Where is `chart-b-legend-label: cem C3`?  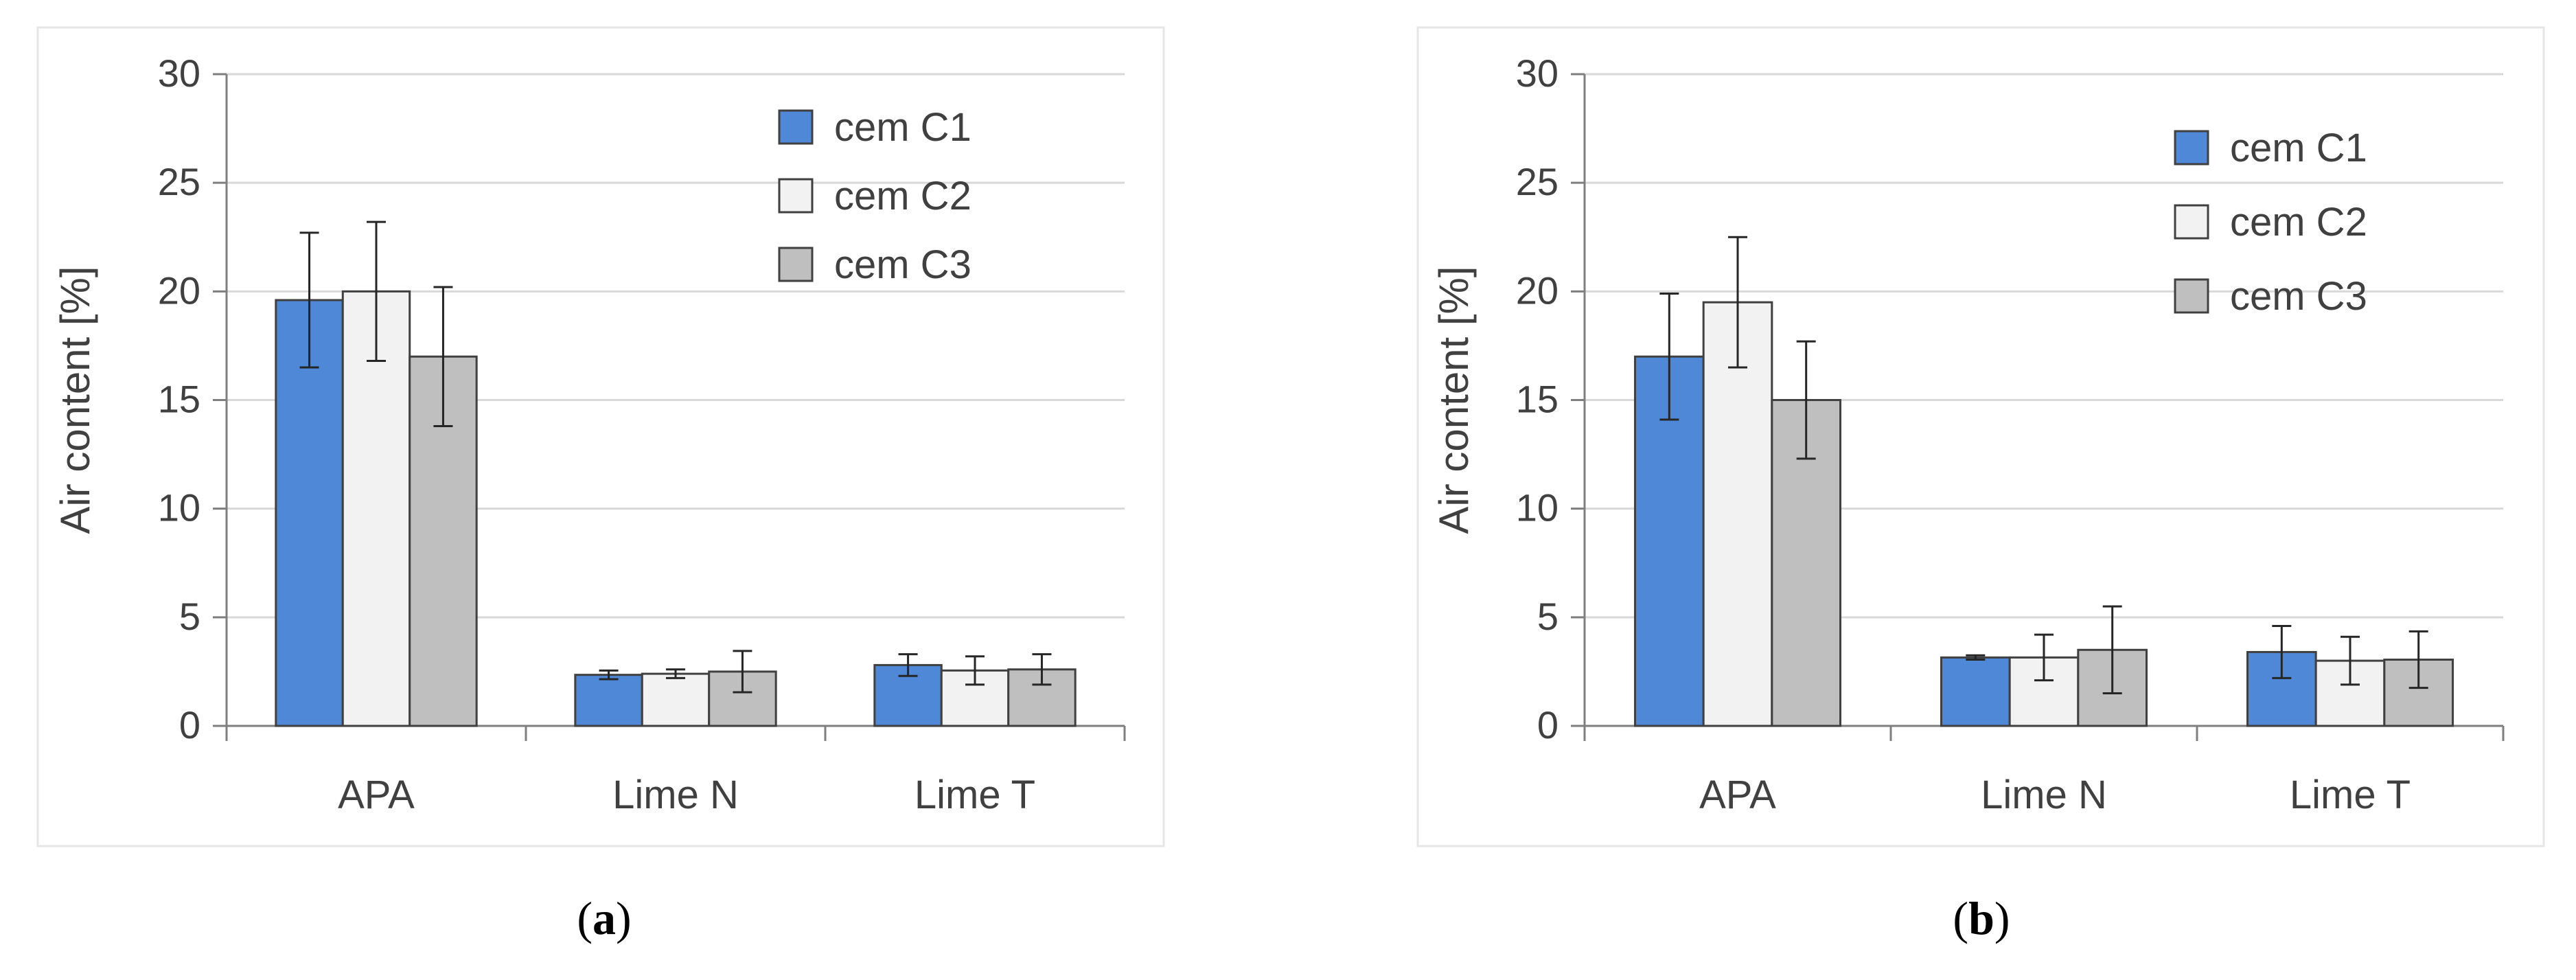
chart-b-legend-label: cem C3 is located at coordinates (2298, 296).